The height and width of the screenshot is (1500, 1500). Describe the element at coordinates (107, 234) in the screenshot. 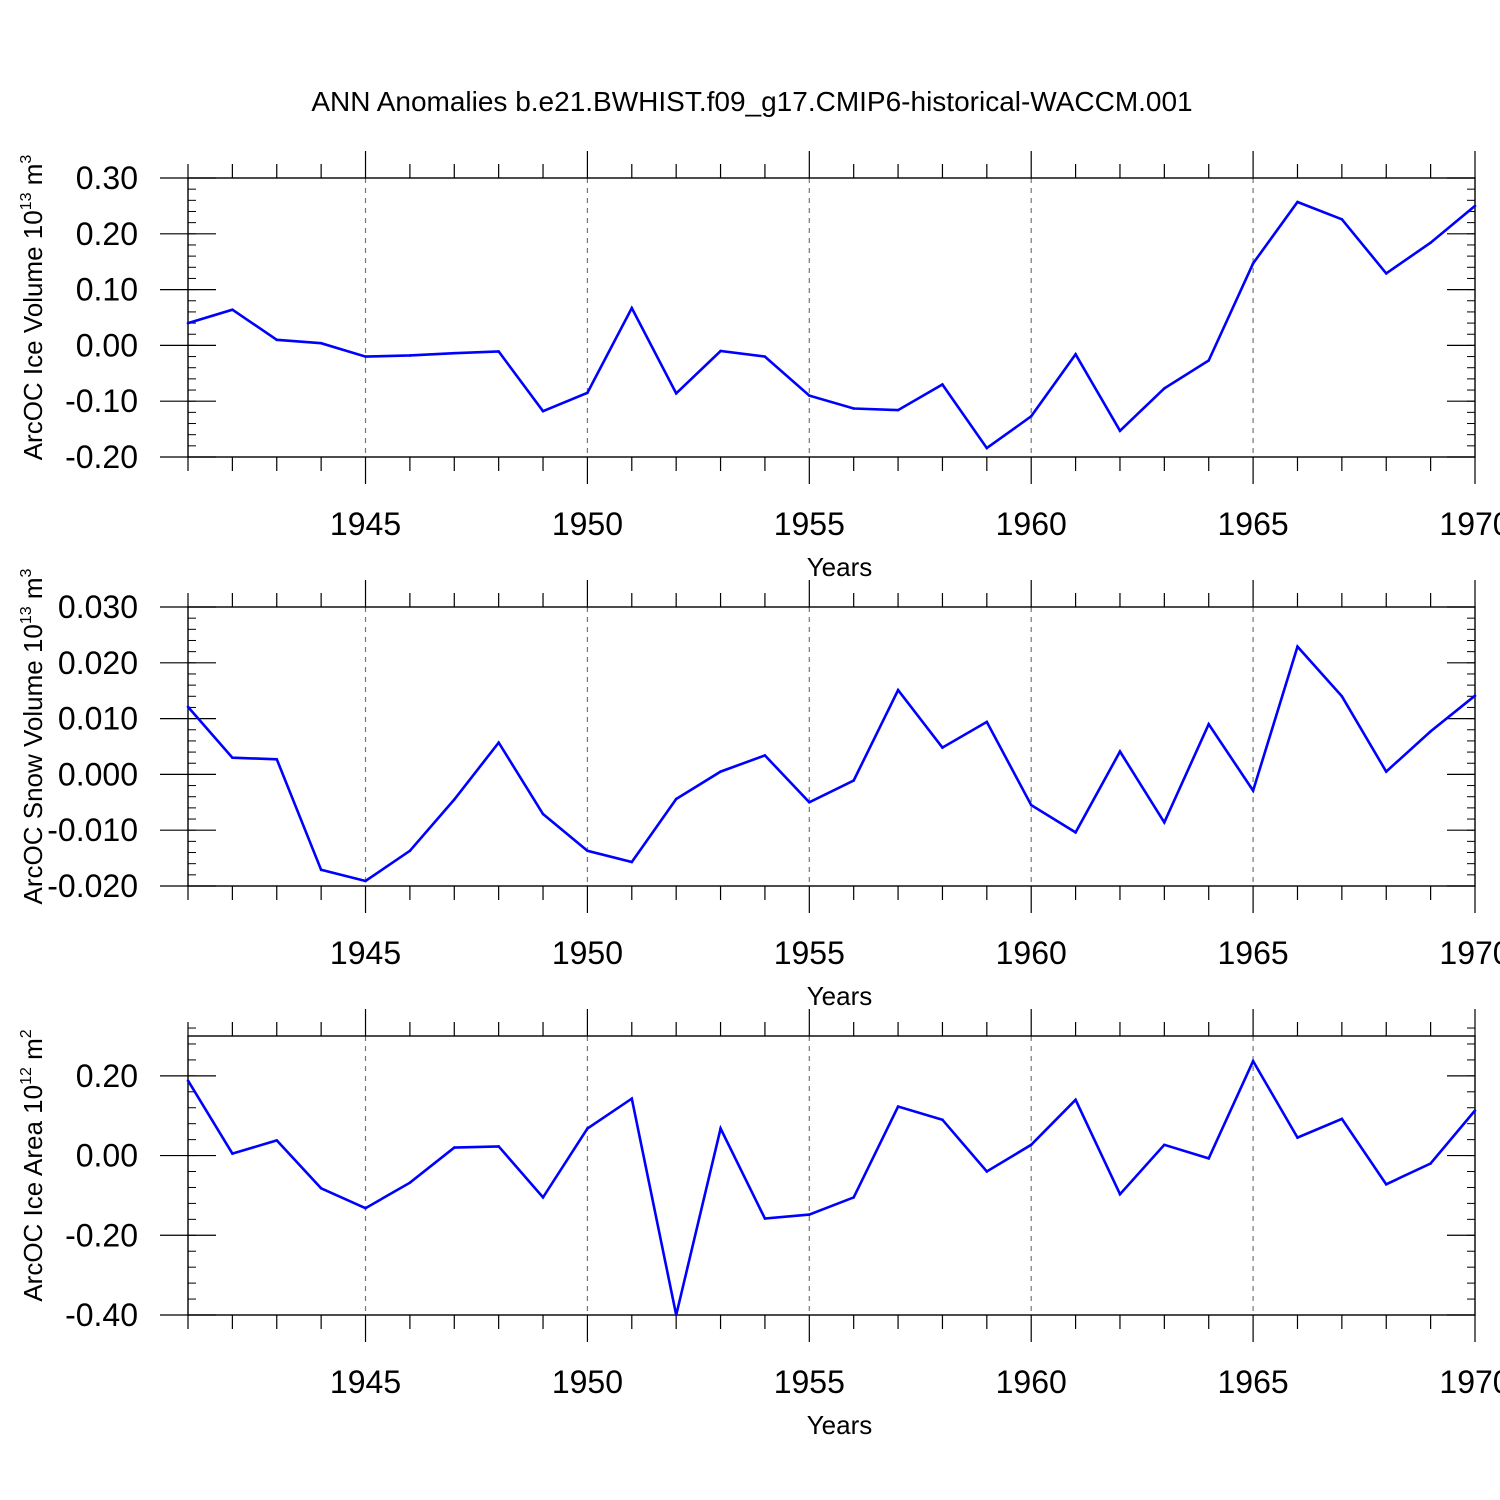

I see `y-tick-label: 0.20` at that location.